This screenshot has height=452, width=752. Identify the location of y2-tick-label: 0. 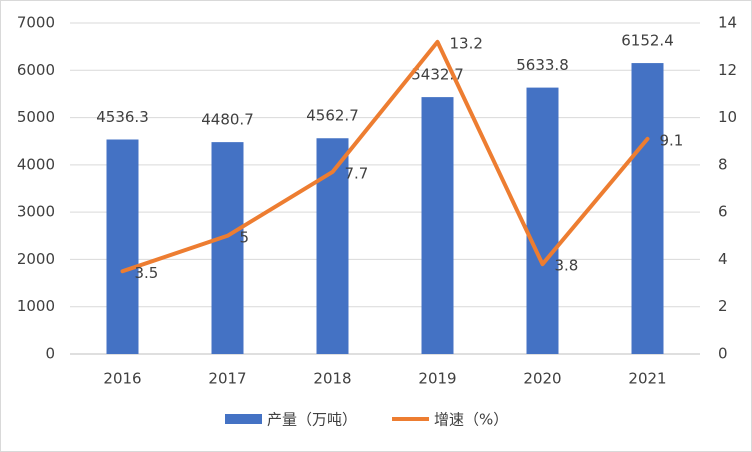
(723, 354).